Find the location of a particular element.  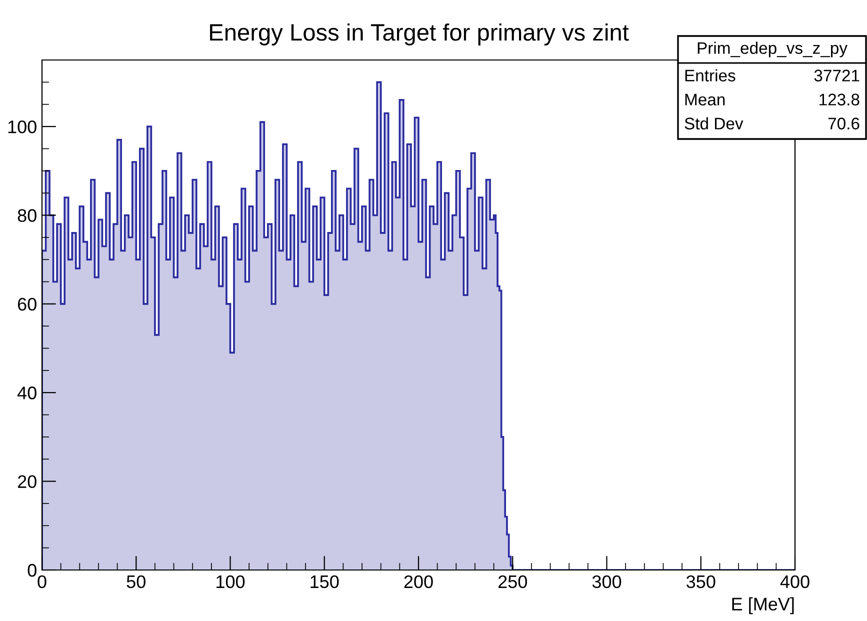

text: 123.8 is located at coordinates (840, 100).